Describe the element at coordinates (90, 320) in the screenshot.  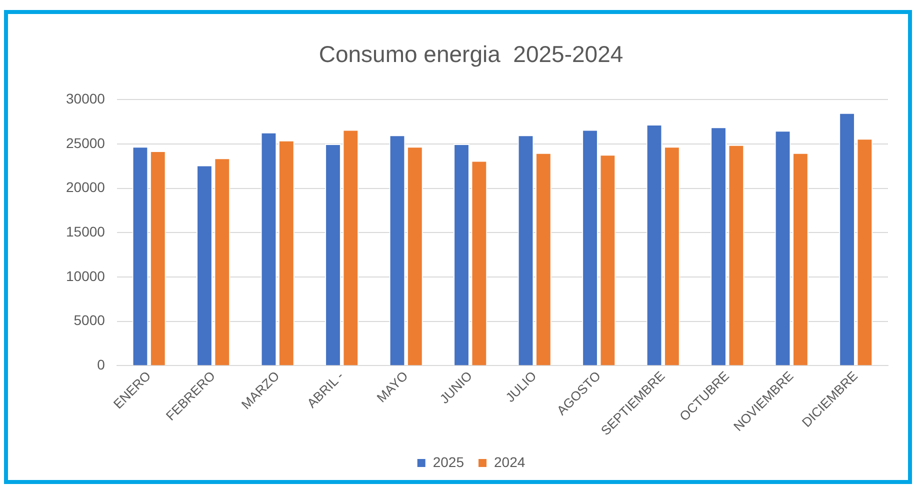
I see `y-tick-label: 5000` at that location.